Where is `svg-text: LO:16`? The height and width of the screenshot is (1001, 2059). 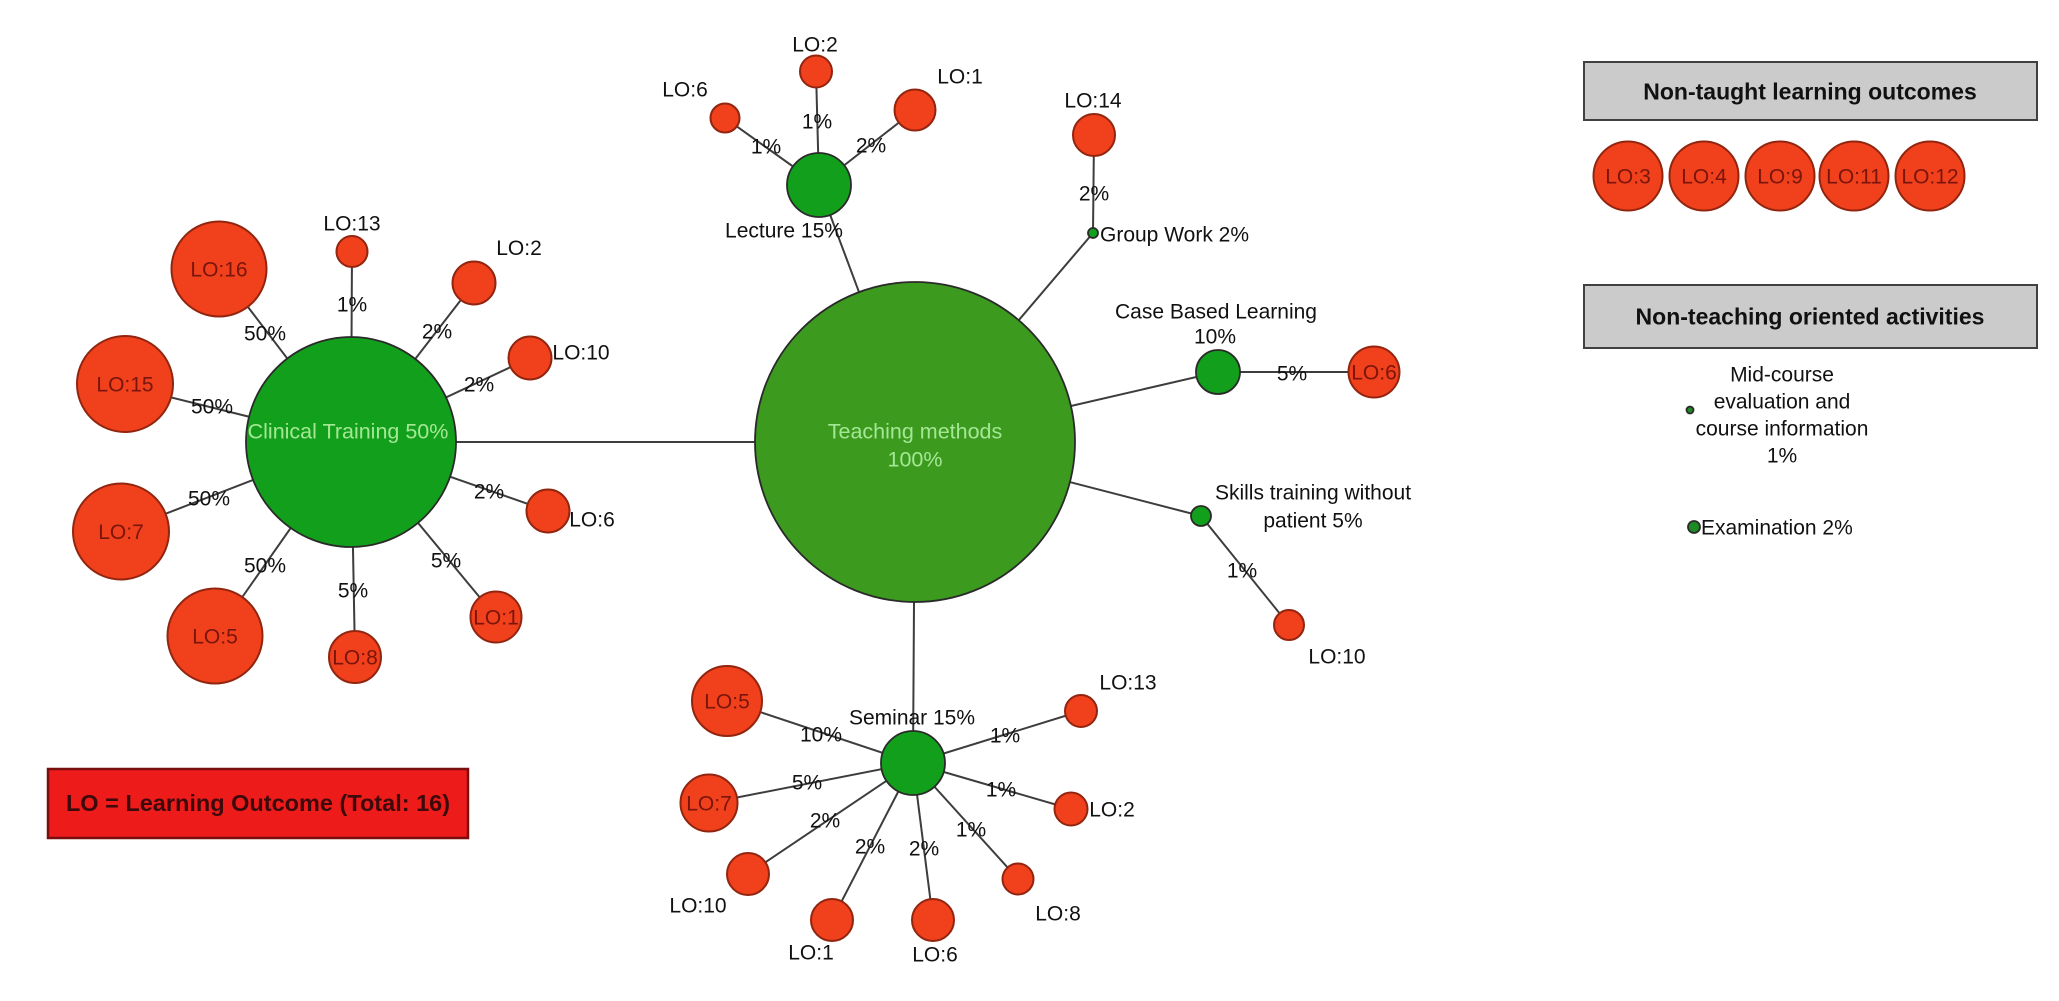
svg-text: LO:16 is located at coordinates (218, 270).